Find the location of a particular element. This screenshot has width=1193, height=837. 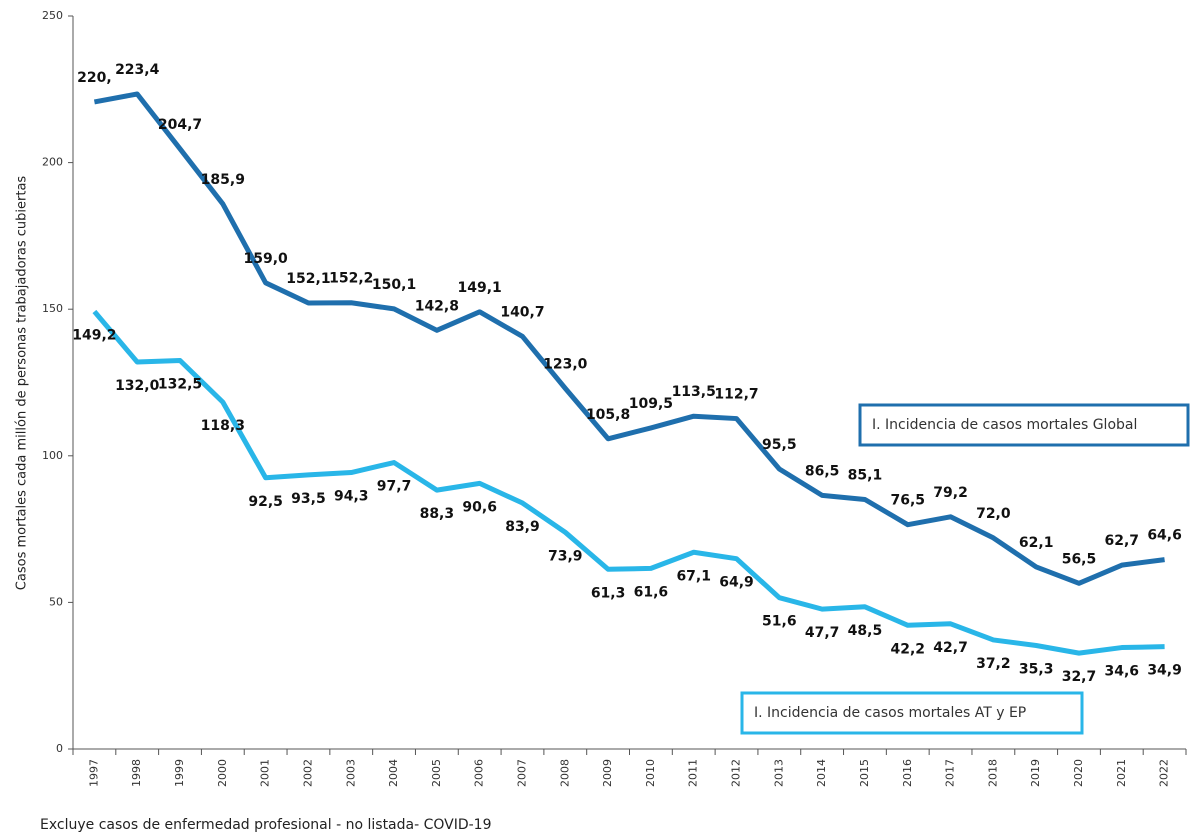

data-label: 152,1 is located at coordinates (308, 279).